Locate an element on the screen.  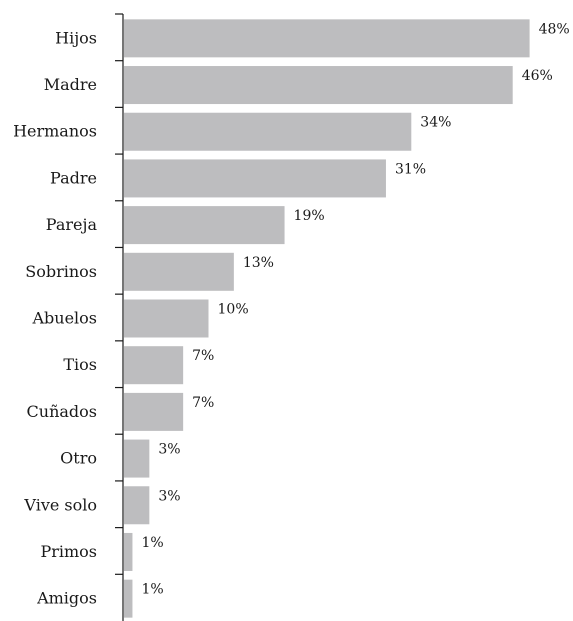
category-label: Hermanos is located at coordinates (55, 131).